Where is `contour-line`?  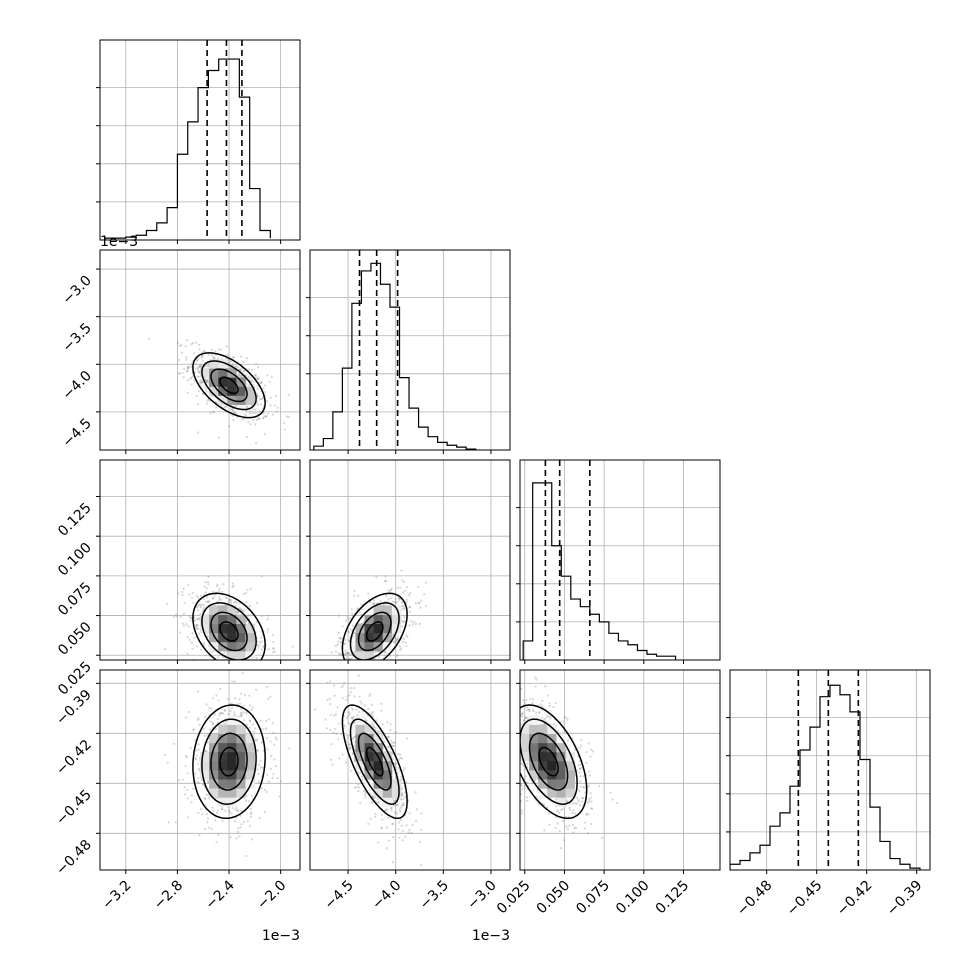 contour-line is located at coordinates (229, 631).